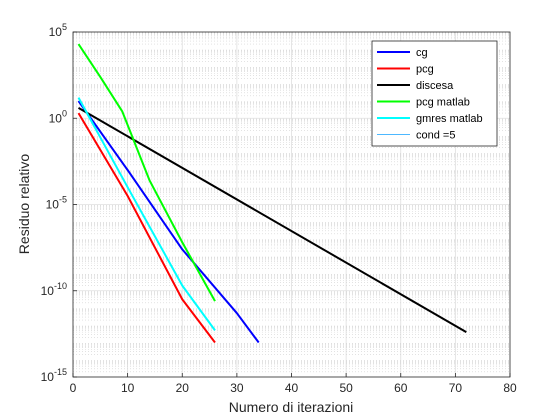 The width and height of the screenshot is (560, 420). What do you see at coordinates (449, 119) in the screenshot?
I see `legend-label: gmres matlab` at bounding box center [449, 119].